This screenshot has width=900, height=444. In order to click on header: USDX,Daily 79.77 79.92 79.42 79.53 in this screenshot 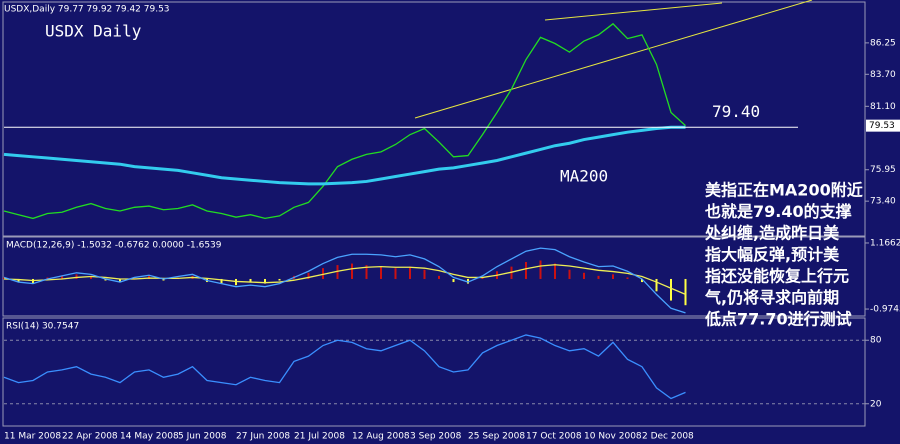, I will do `click(87, 10)`.